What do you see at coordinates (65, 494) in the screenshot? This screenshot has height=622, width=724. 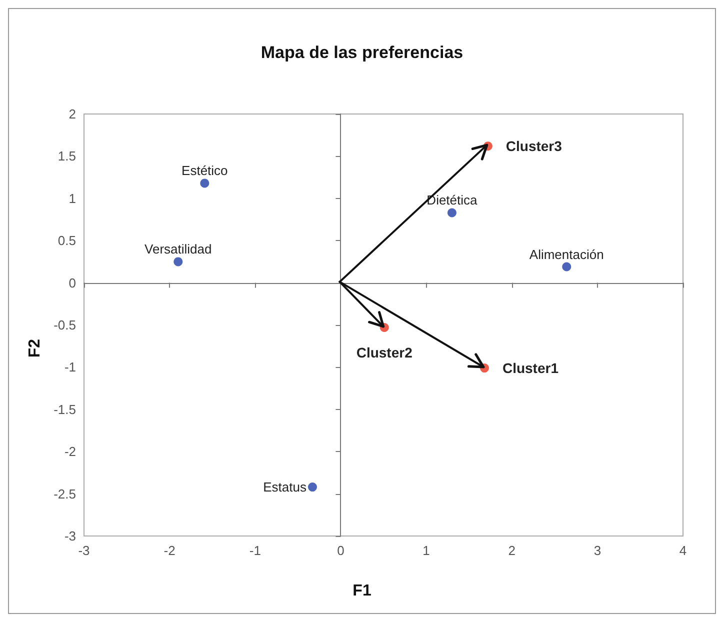 I see `y-tick-label: -2.5` at bounding box center [65, 494].